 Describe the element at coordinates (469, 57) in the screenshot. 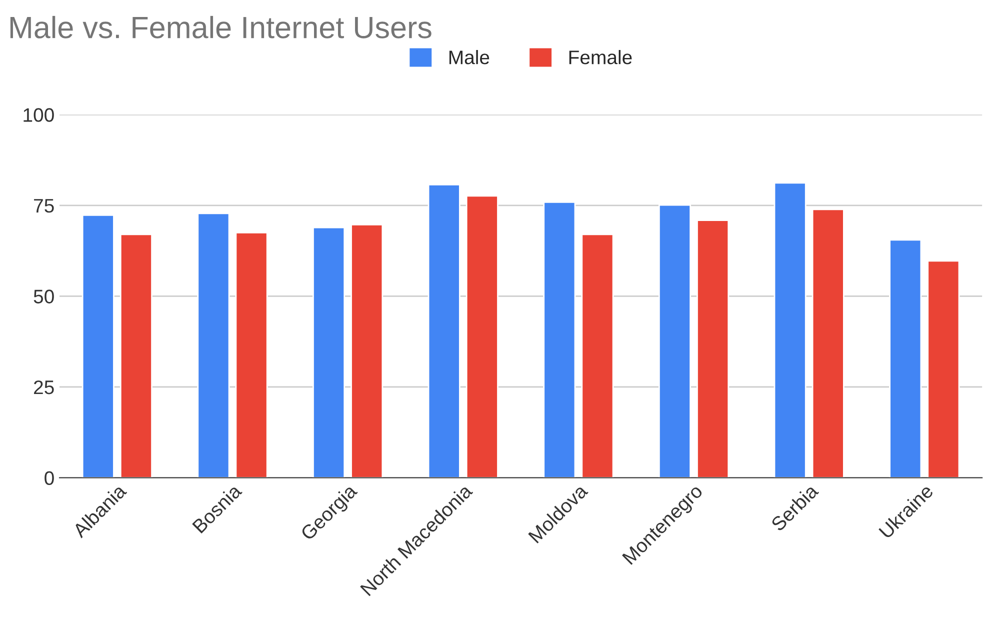

I see `legend-label: Male` at that location.